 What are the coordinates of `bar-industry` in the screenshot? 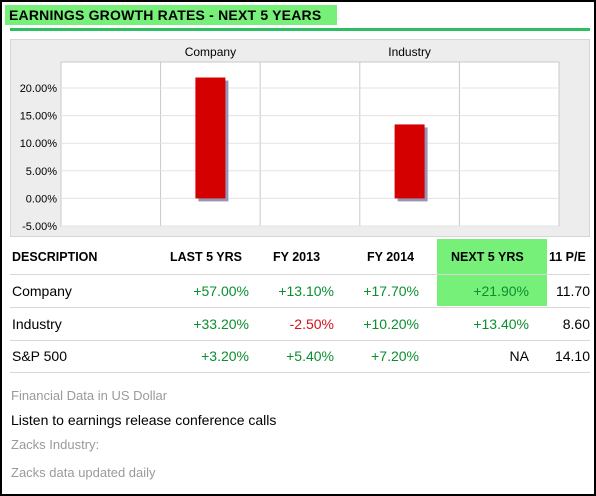 It's located at (409, 161).